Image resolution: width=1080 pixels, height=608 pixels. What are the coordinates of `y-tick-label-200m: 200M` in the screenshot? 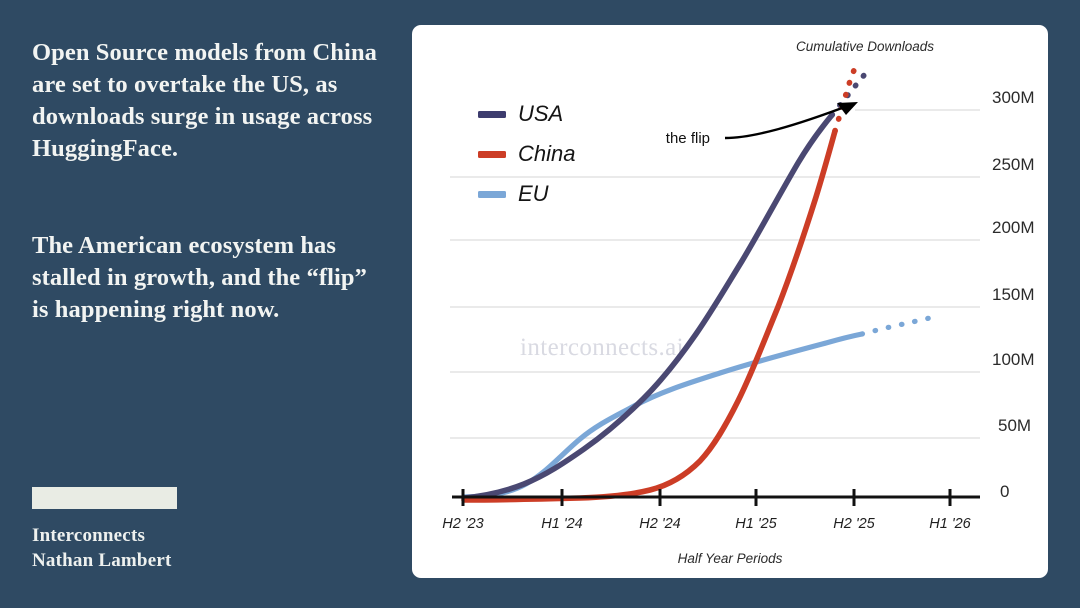 It's located at (1013, 227).